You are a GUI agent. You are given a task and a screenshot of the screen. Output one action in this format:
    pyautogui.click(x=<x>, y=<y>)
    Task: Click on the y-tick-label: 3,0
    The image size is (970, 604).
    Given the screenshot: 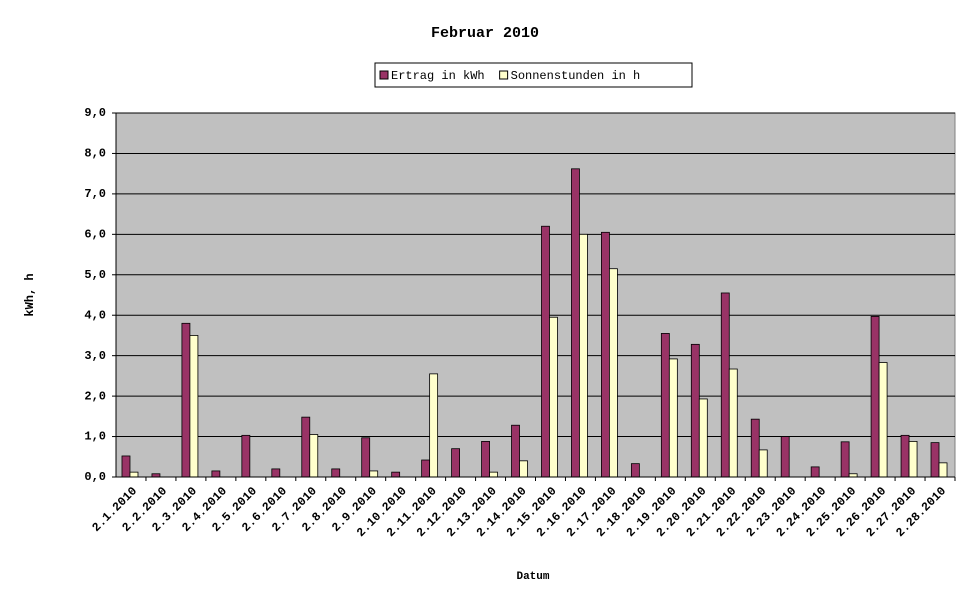 What is the action you would take?
    pyautogui.click(x=95, y=356)
    